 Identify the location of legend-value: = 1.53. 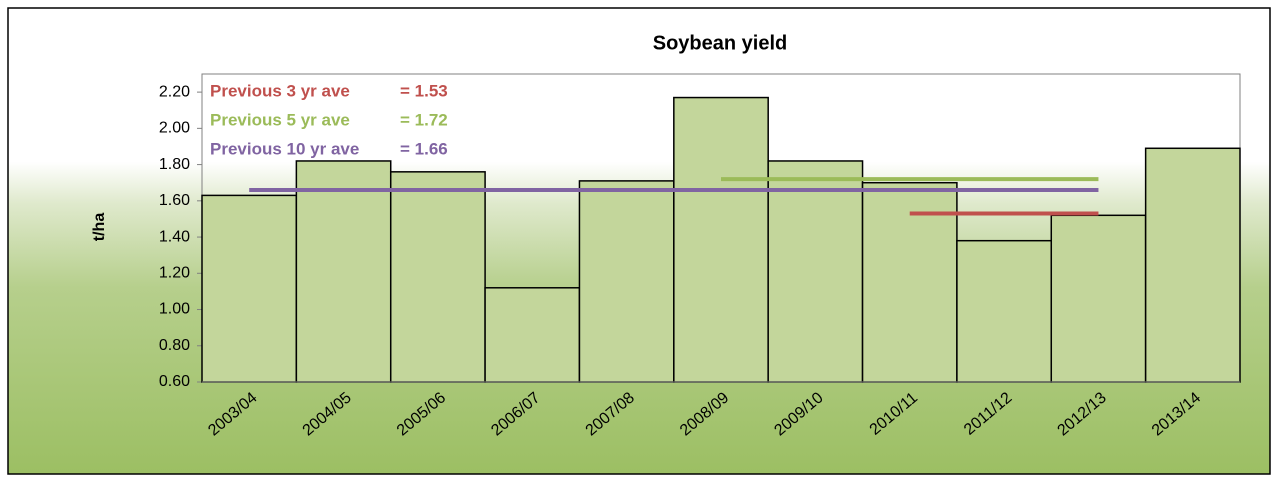
(424, 90).